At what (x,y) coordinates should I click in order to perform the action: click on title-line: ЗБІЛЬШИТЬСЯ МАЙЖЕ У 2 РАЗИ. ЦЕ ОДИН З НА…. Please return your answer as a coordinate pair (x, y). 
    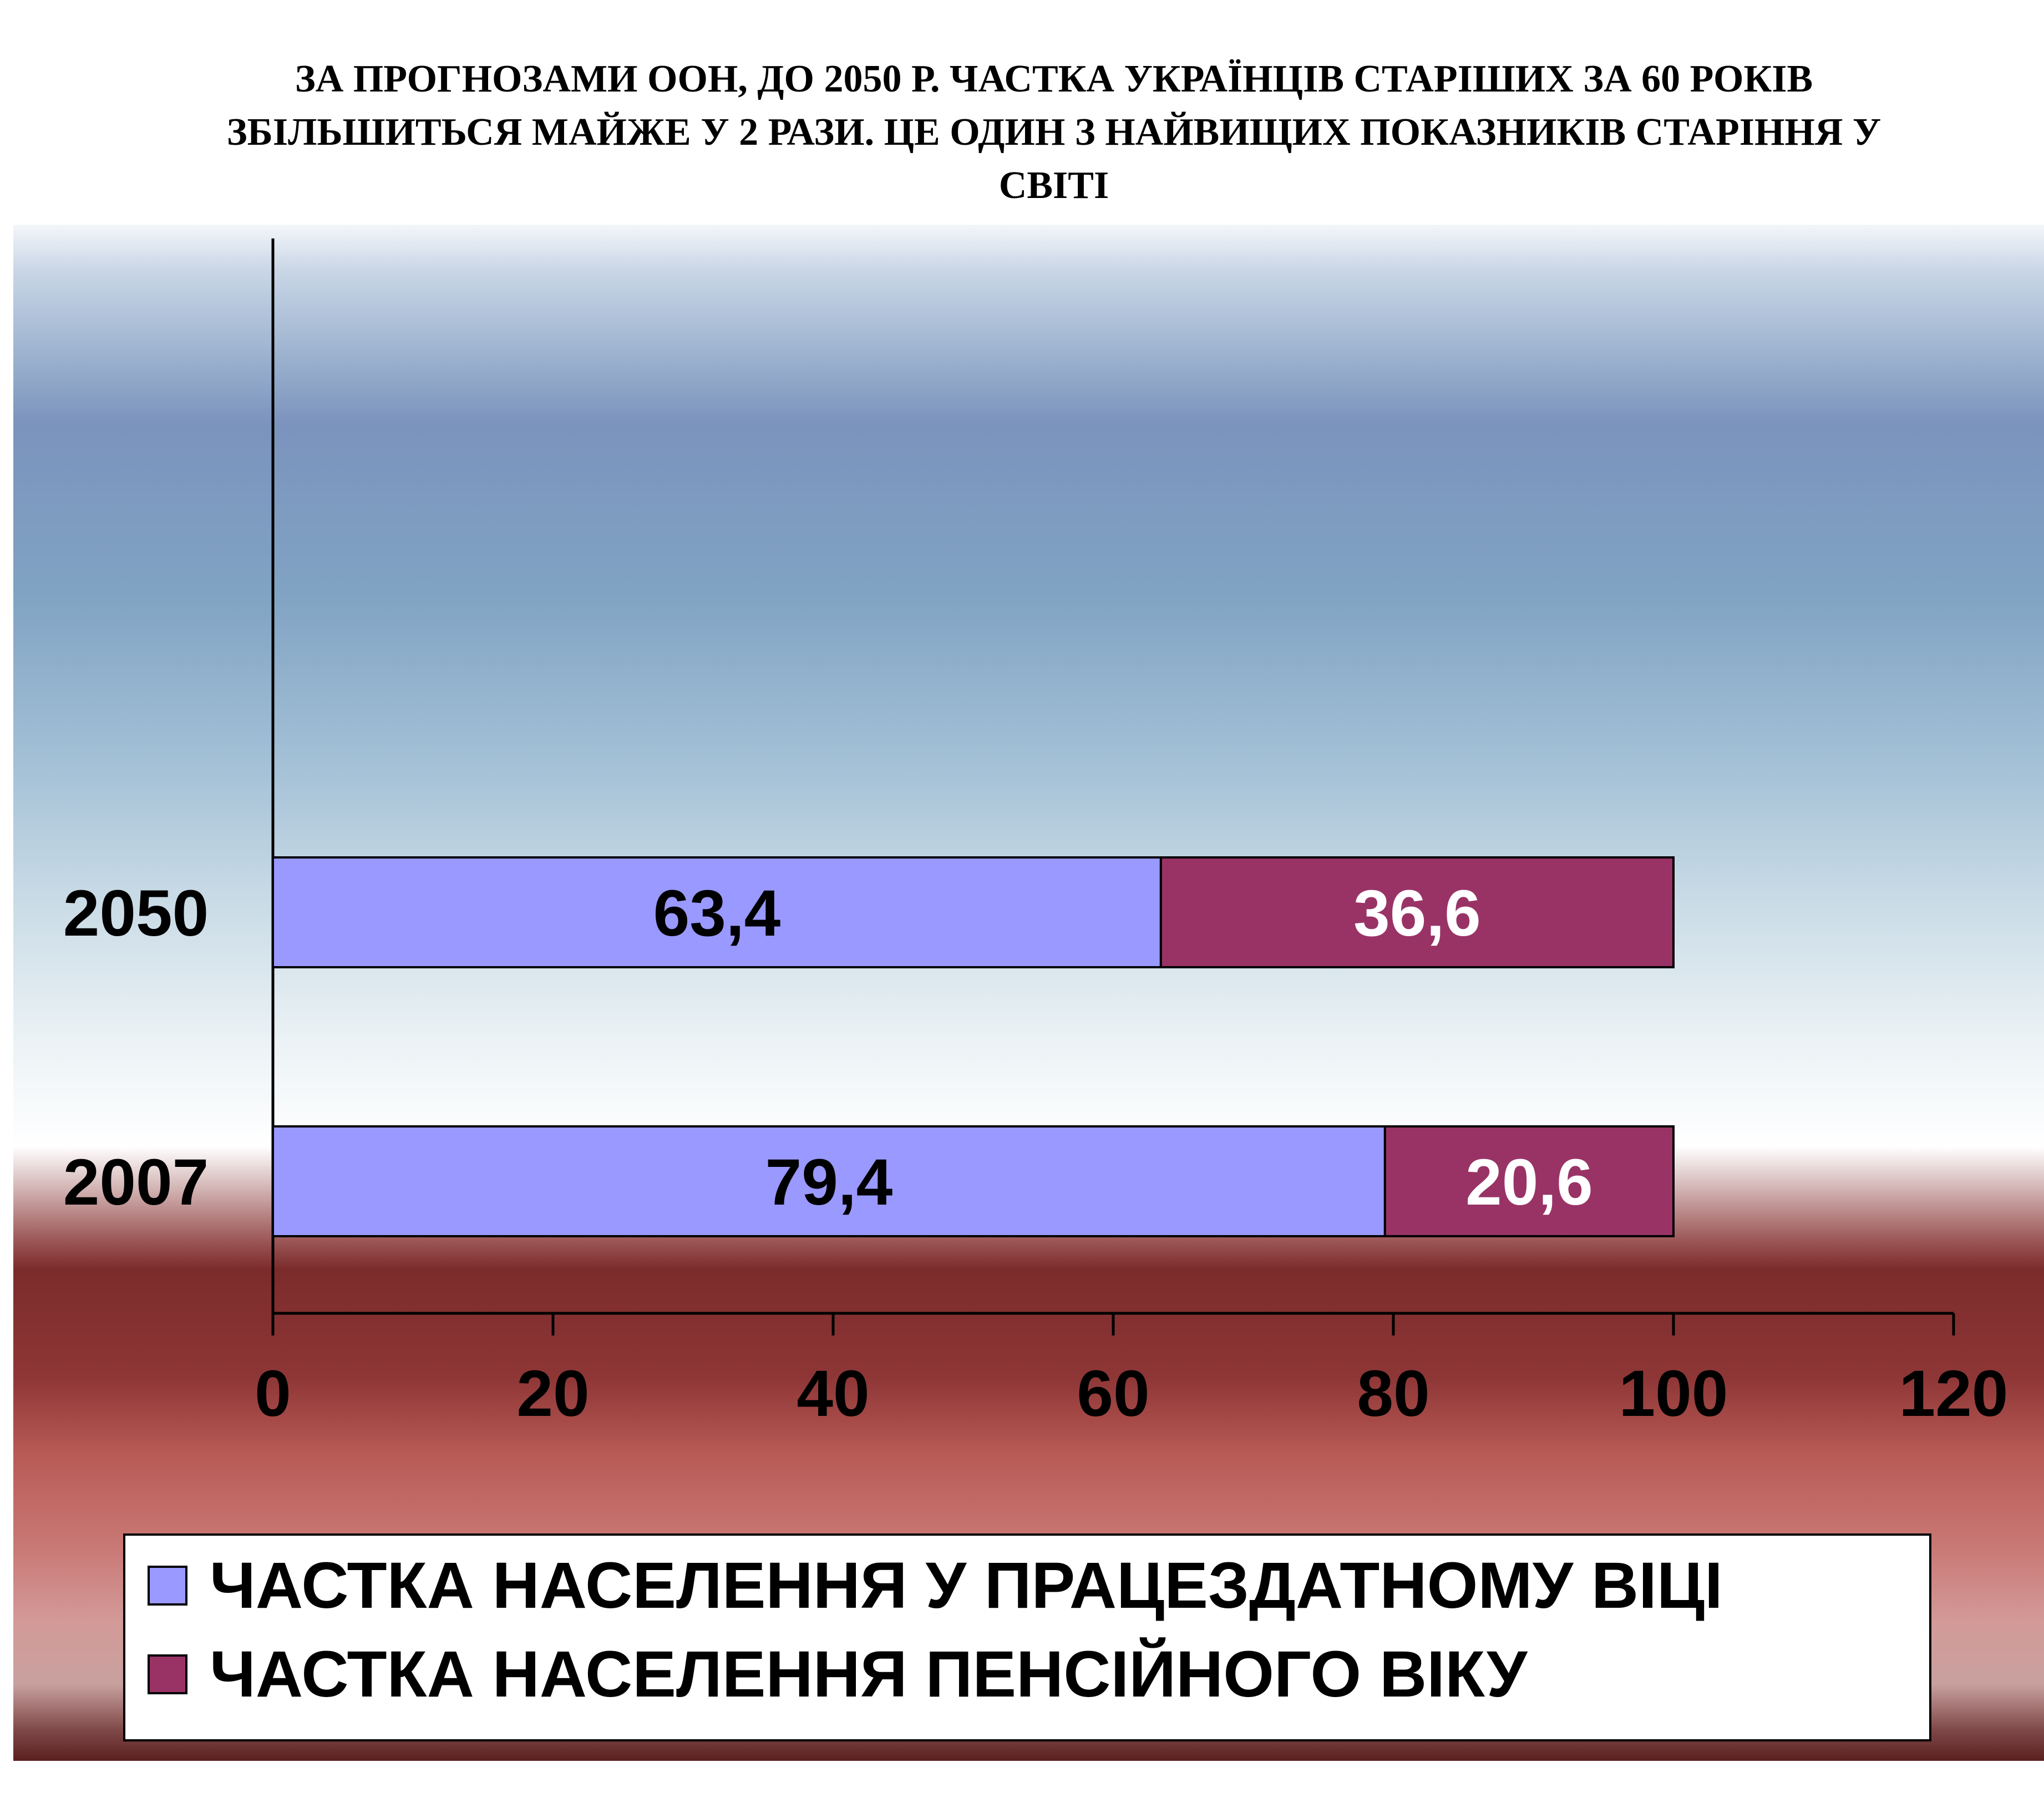
    Looking at the image, I should click on (1053, 132).